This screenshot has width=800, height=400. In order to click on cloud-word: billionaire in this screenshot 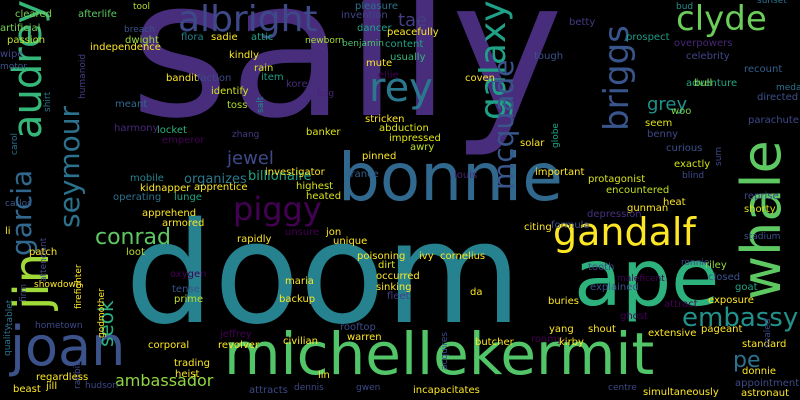, I will do `click(280, 176)`.